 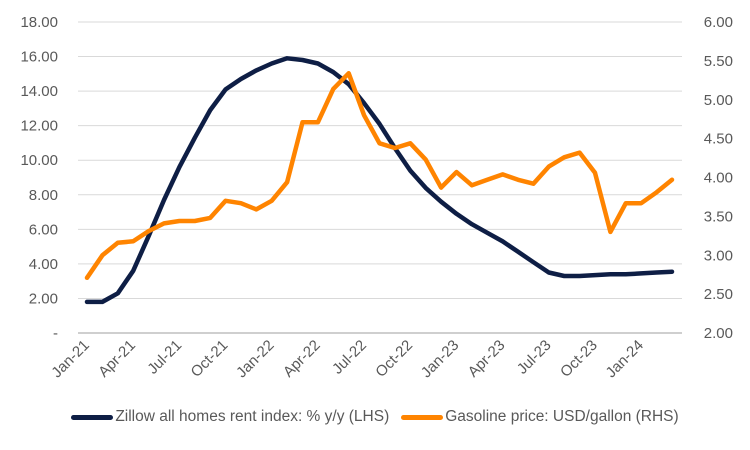 What do you see at coordinates (718, 216) in the screenshot?
I see `right-tick-label: 3.50` at bounding box center [718, 216].